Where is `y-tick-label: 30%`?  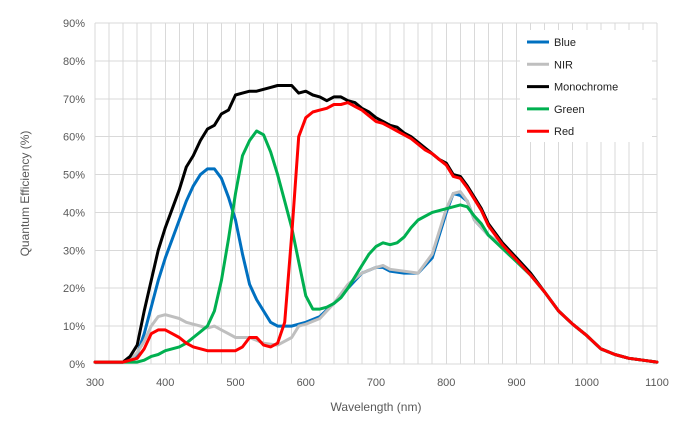 y-tick-label: 30% is located at coordinates (74, 251).